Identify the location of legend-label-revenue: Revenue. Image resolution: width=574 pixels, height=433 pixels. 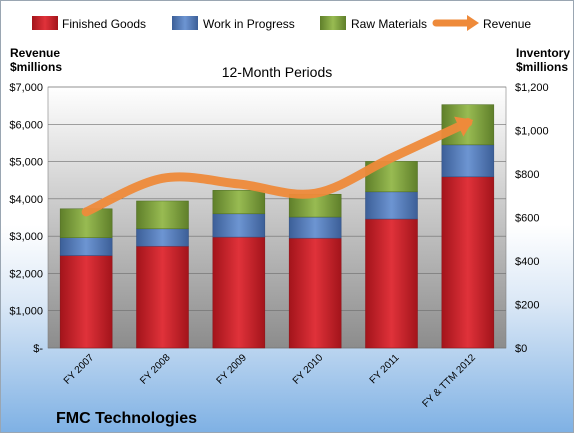
(507, 24).